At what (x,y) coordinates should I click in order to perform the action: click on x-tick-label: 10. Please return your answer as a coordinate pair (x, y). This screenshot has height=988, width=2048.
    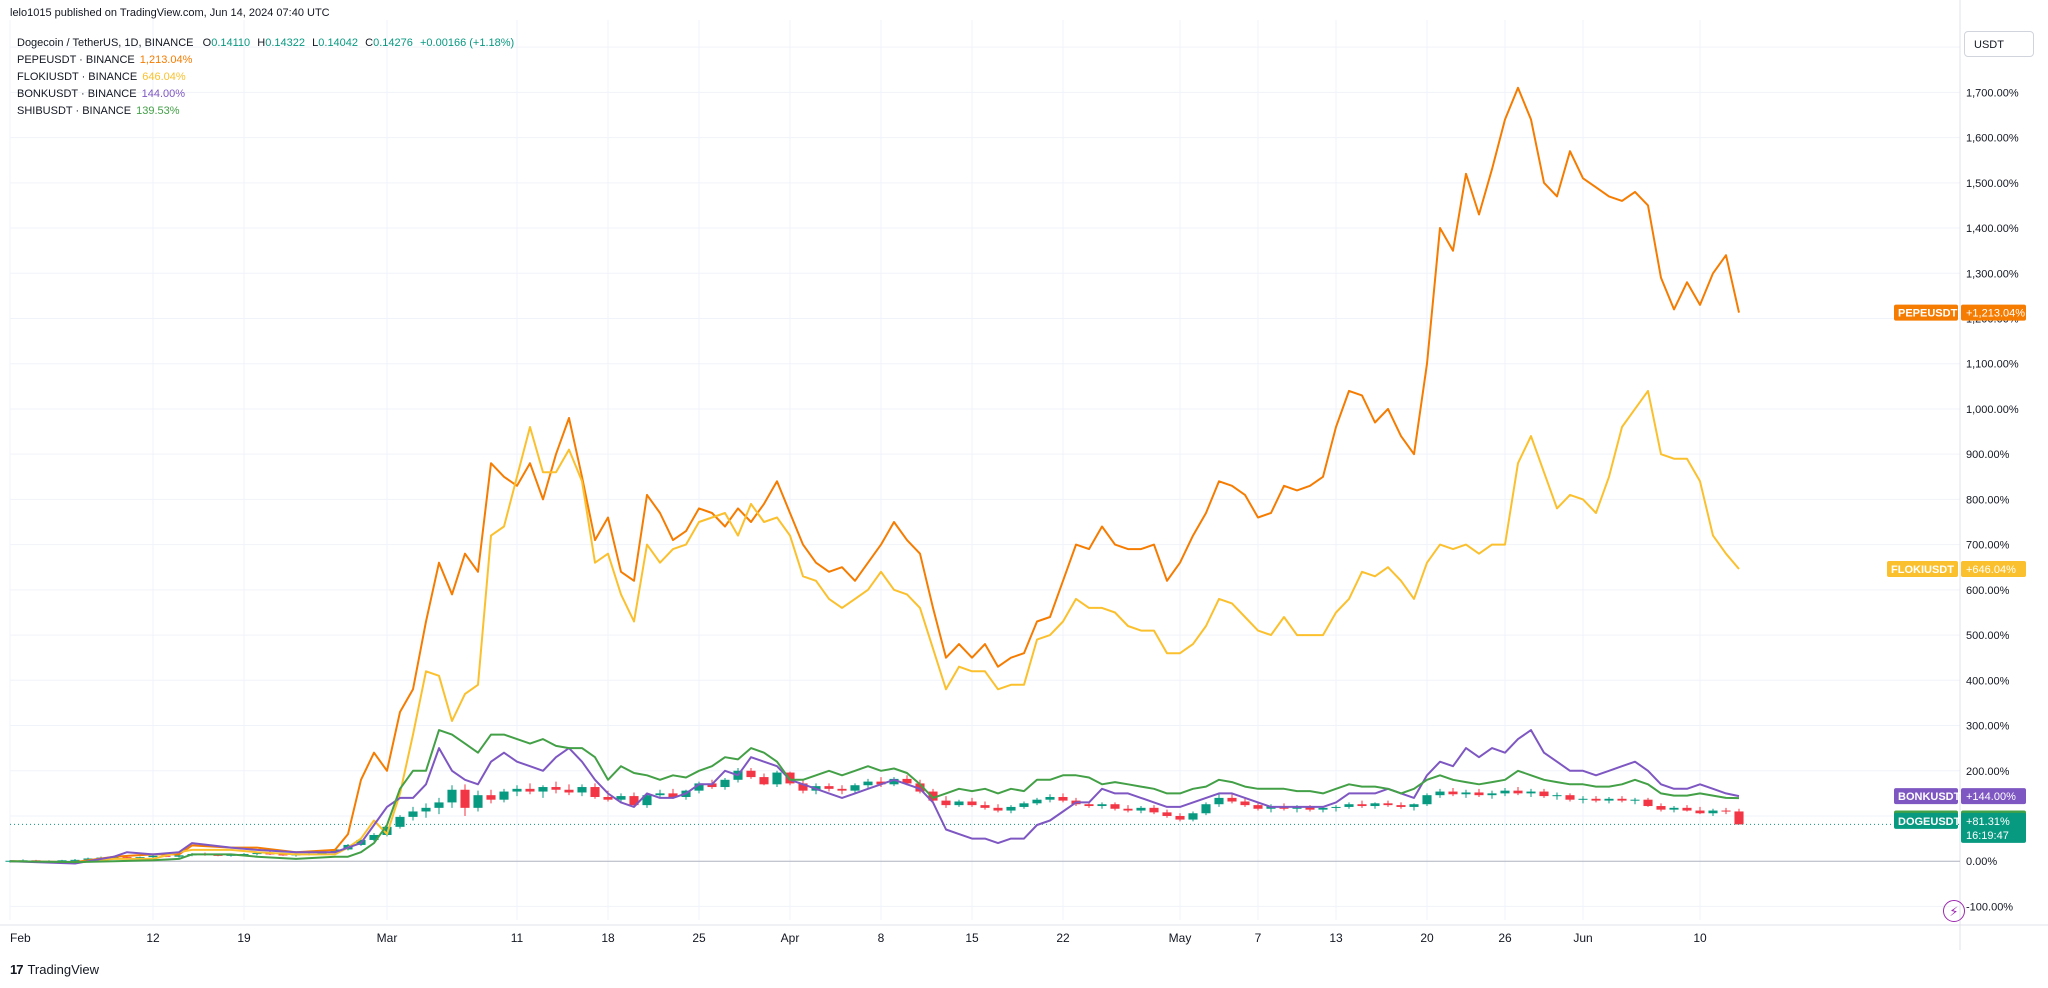
    Looking at the image, I should click on (1700, 938).